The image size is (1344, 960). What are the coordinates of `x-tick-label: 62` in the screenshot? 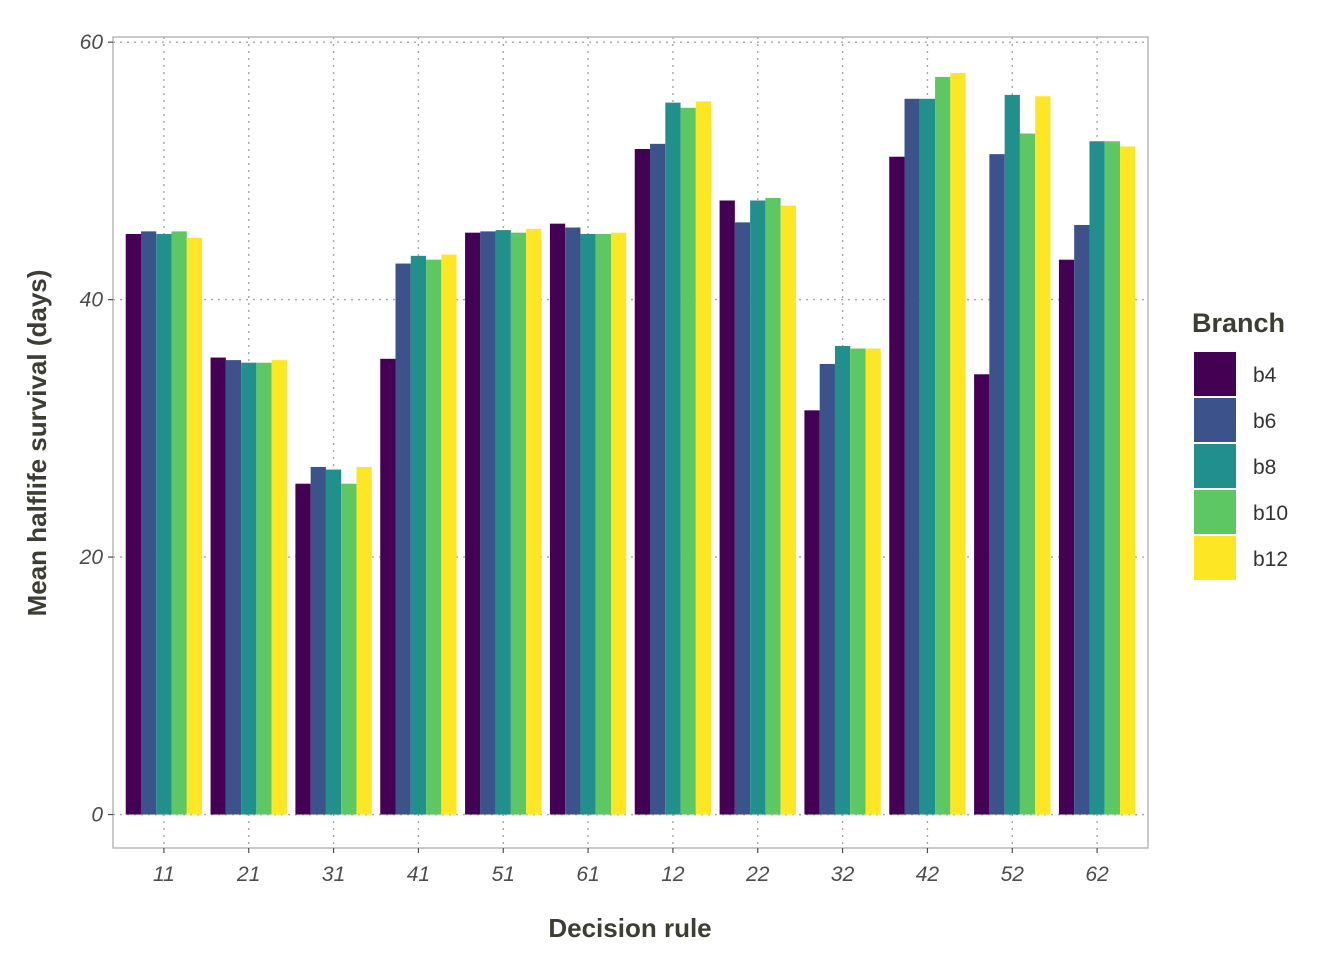 It's located at (1097, 874).